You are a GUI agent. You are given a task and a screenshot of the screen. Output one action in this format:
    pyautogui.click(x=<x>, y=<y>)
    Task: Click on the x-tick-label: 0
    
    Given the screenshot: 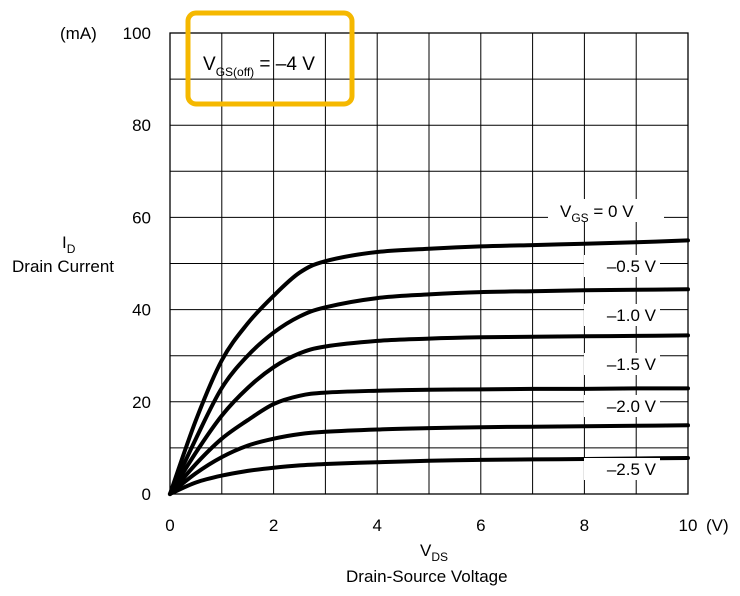 What is the action you would take?
    pyautogui.click(x=169, y=525)
    